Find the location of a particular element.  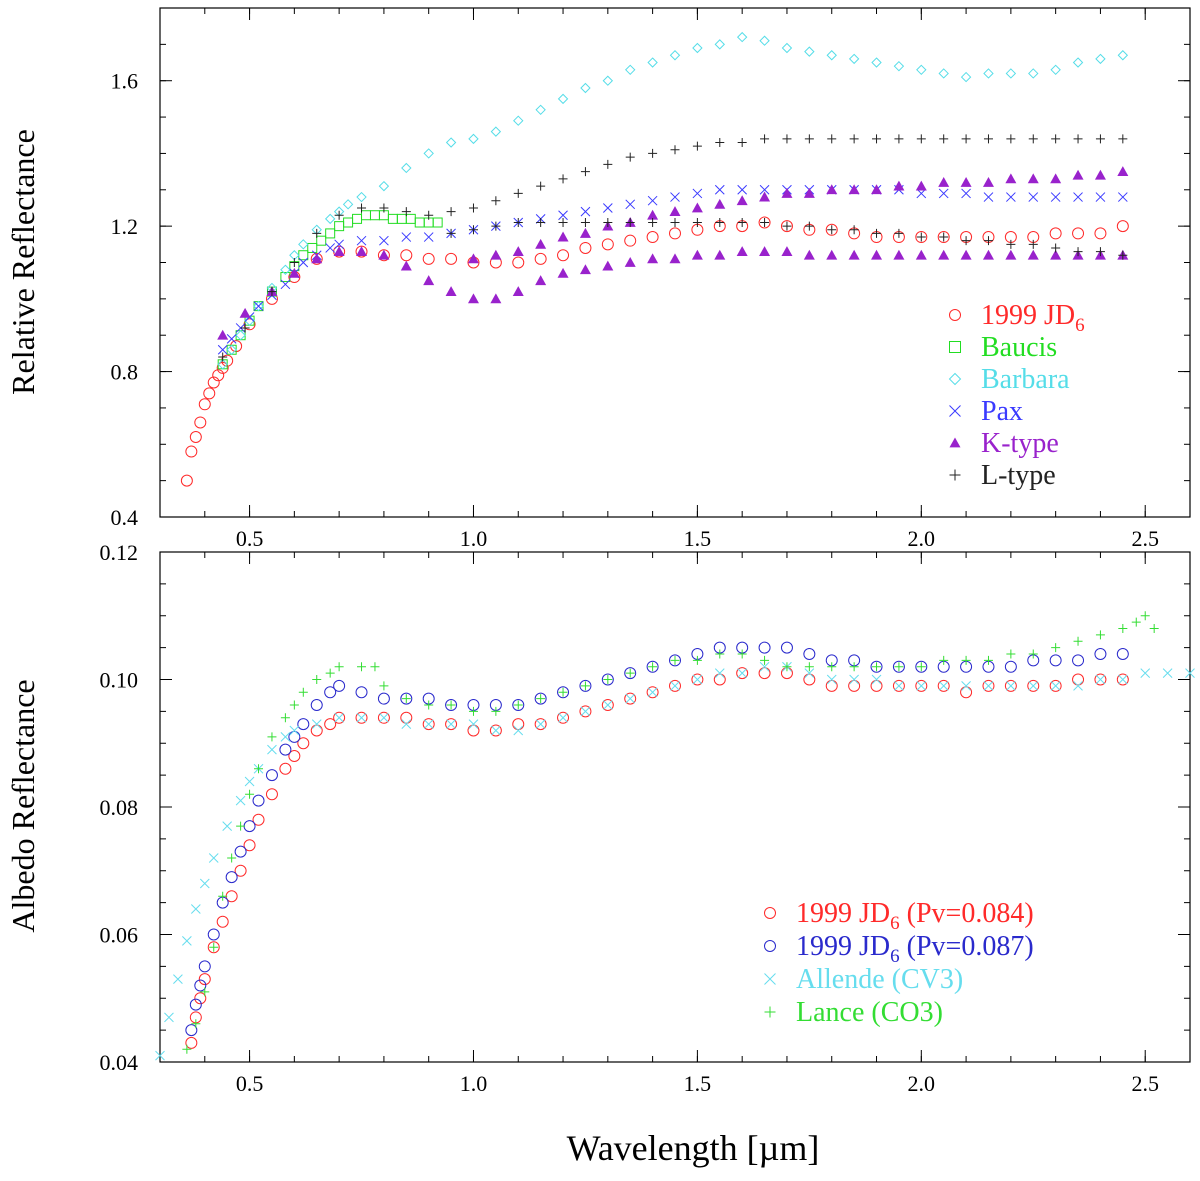

legend-label-allende-cv3: Allende (CV3) is located at coordinates (879, 979).